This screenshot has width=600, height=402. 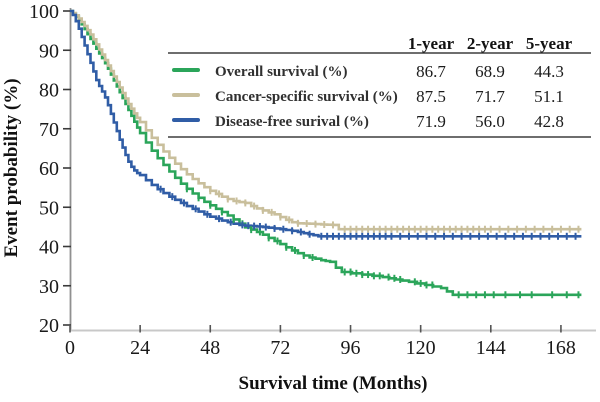 What do you see at coordinates (490, 43) in the screenshot?
I see `legend-col-header-2year: 2-year` at bounding box center [490, 43].